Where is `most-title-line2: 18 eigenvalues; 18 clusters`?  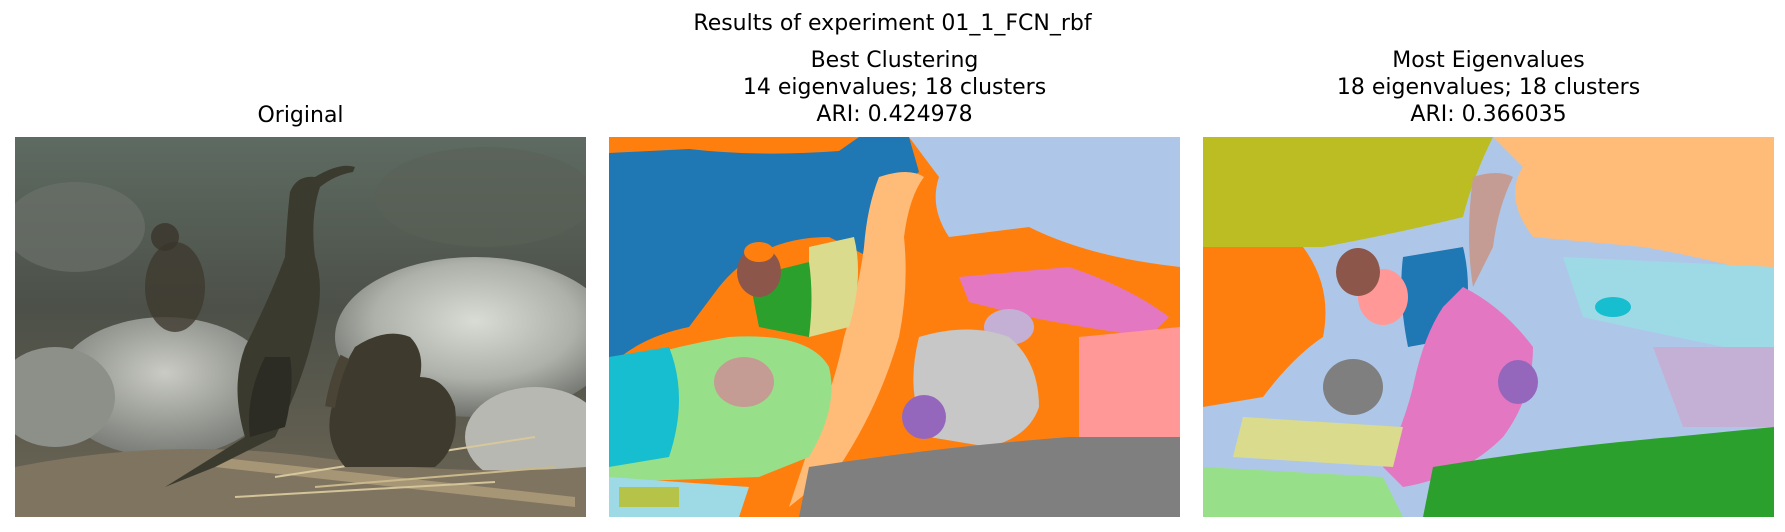 most-title-line2: 18 eigenvalues; 18 clusters is located at coordinates (1488, 87).